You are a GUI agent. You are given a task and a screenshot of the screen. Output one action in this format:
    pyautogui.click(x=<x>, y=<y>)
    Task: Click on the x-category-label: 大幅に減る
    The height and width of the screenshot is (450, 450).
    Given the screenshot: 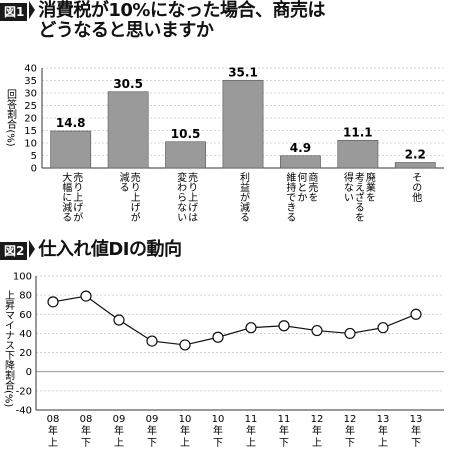 What is the action you would take?
    pyautogui.click(x=66, y=196)
    